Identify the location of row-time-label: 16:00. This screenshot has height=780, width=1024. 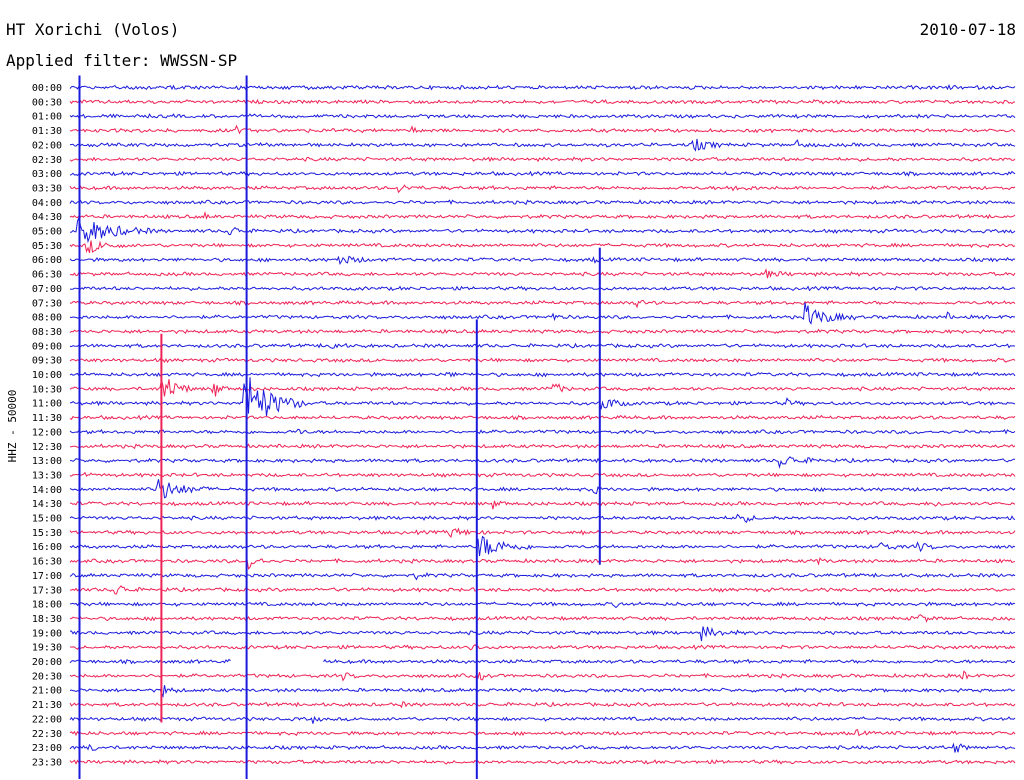
(47, 547).